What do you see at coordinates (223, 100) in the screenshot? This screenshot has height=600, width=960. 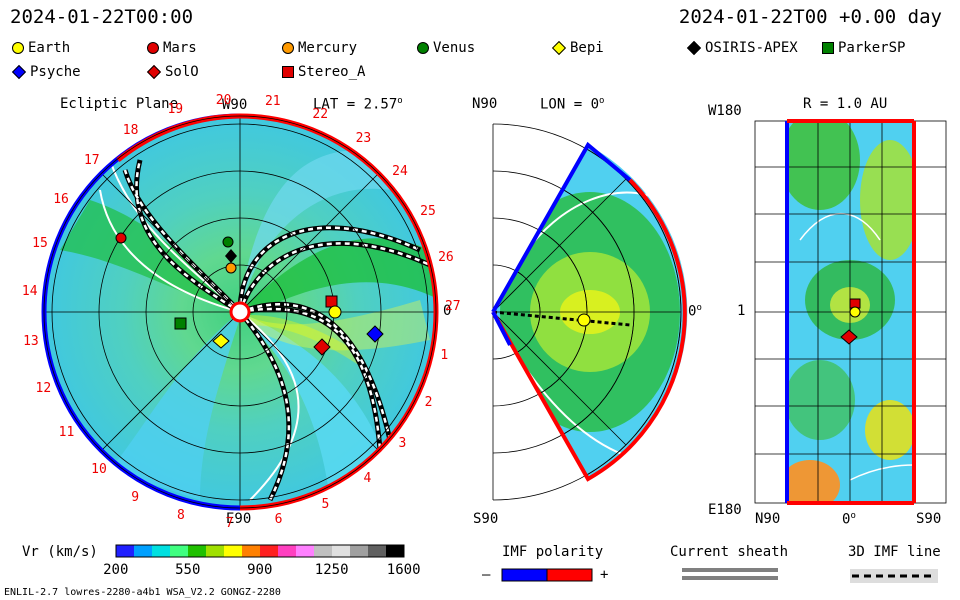 I see `carrington-label-20: 20` at bounding box center [223, 100].